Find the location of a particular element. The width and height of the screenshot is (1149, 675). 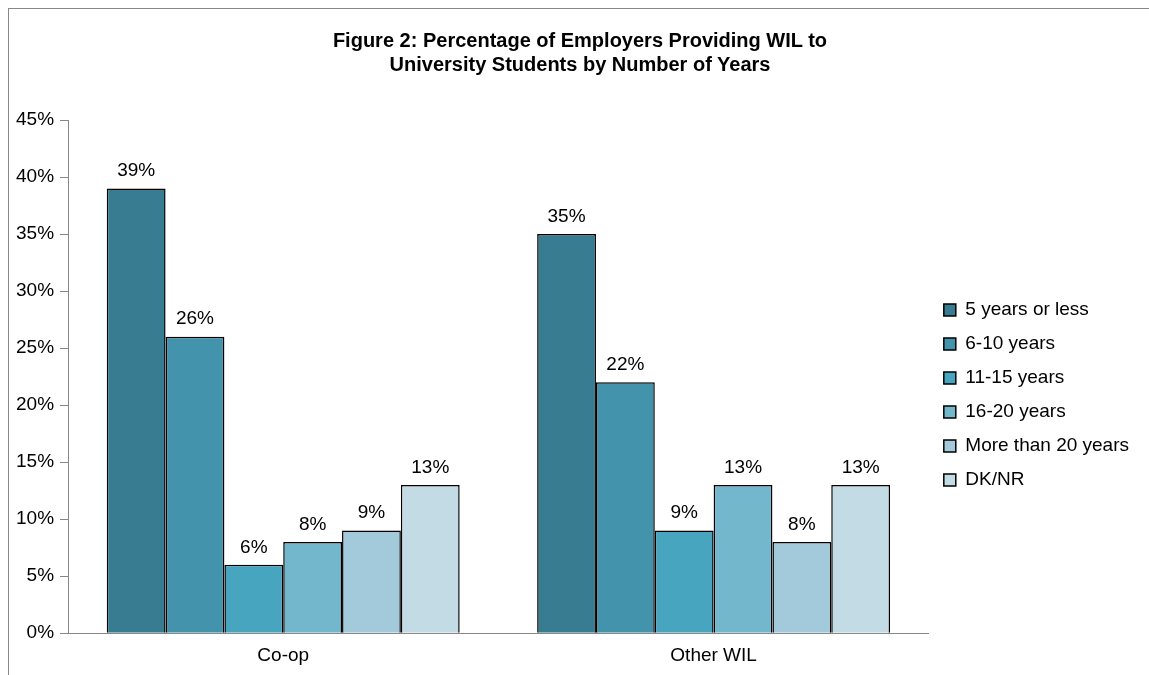

y-tick-label: 40% is located at coordinates (35, 176).